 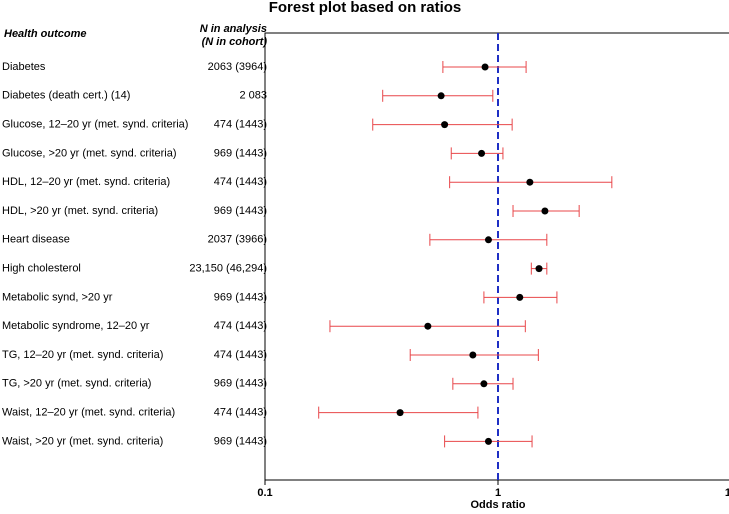 I want to click on n-label: 2063 (3964), so click(x=237, y=67).